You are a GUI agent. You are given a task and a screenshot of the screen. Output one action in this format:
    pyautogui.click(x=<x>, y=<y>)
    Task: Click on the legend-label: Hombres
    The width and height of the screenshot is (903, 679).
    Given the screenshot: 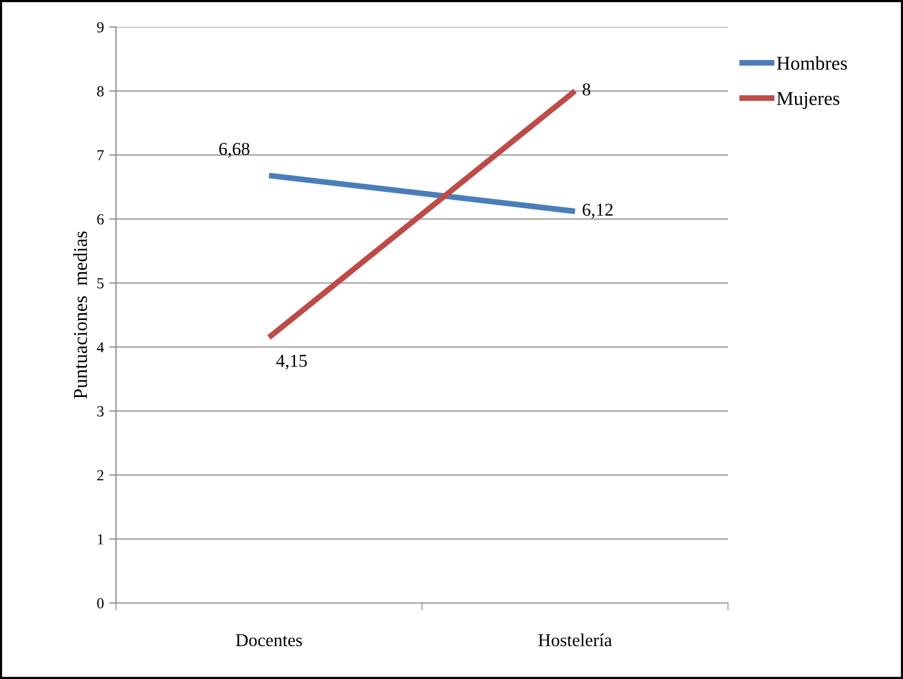 What is the action you would take?
    pyautogui.click(x=811, y=63)
    